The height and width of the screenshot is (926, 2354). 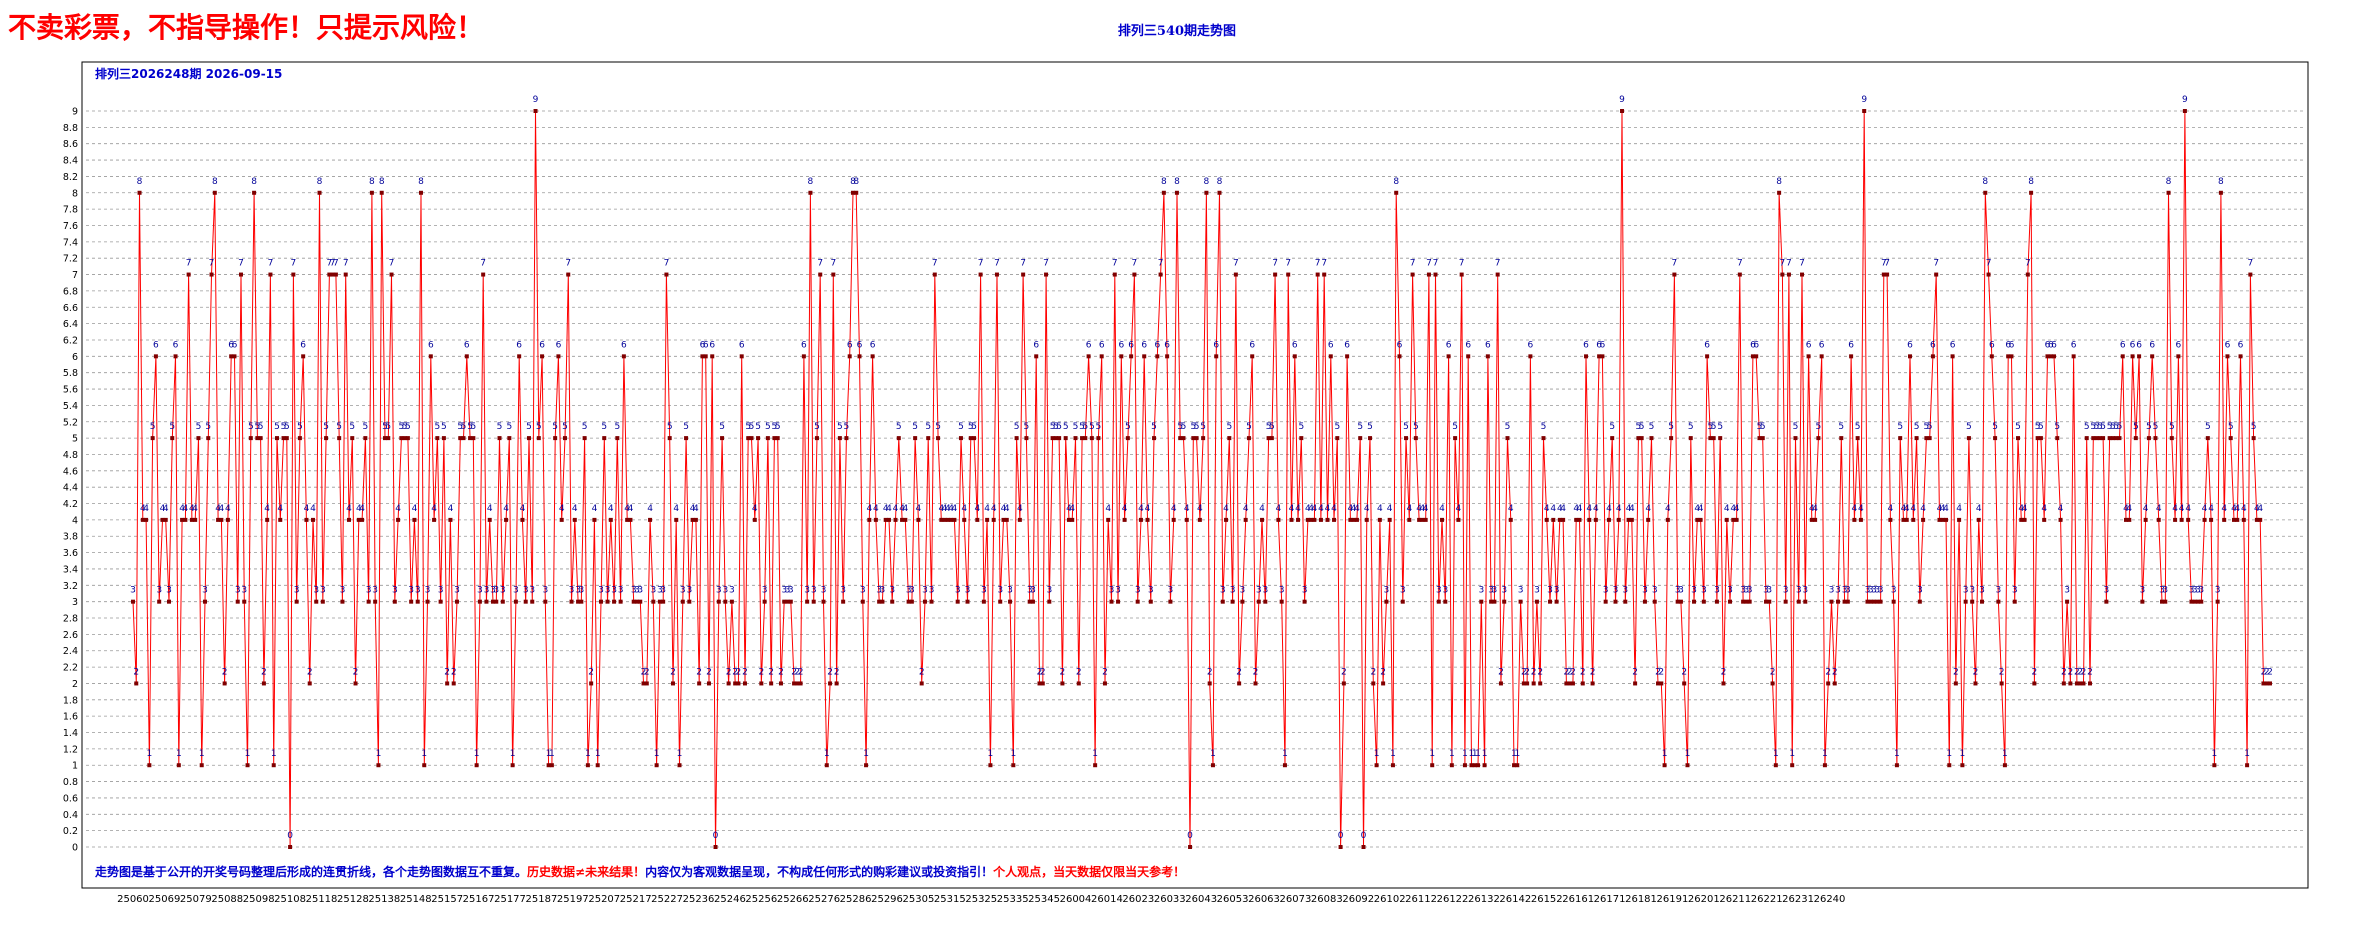 What do you see at coordinates (322, 899) in the screenshot?
I see `x-tick-label: 25118` at bounding box center [322, 899].